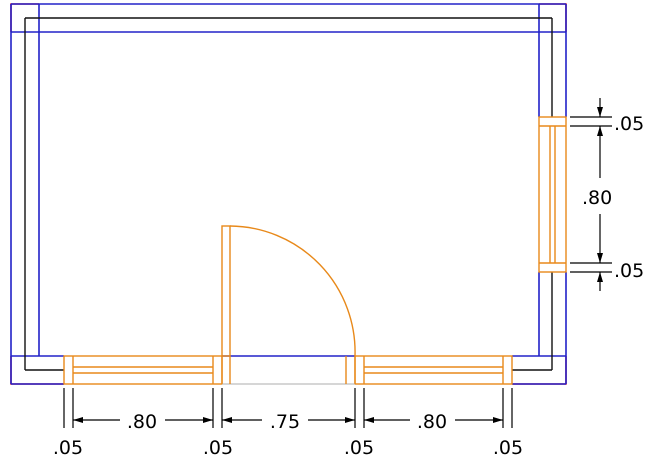 This screenshot has width=658, height=464. I want to click on dim-label-bottom-1: .05, so click(68, 448).